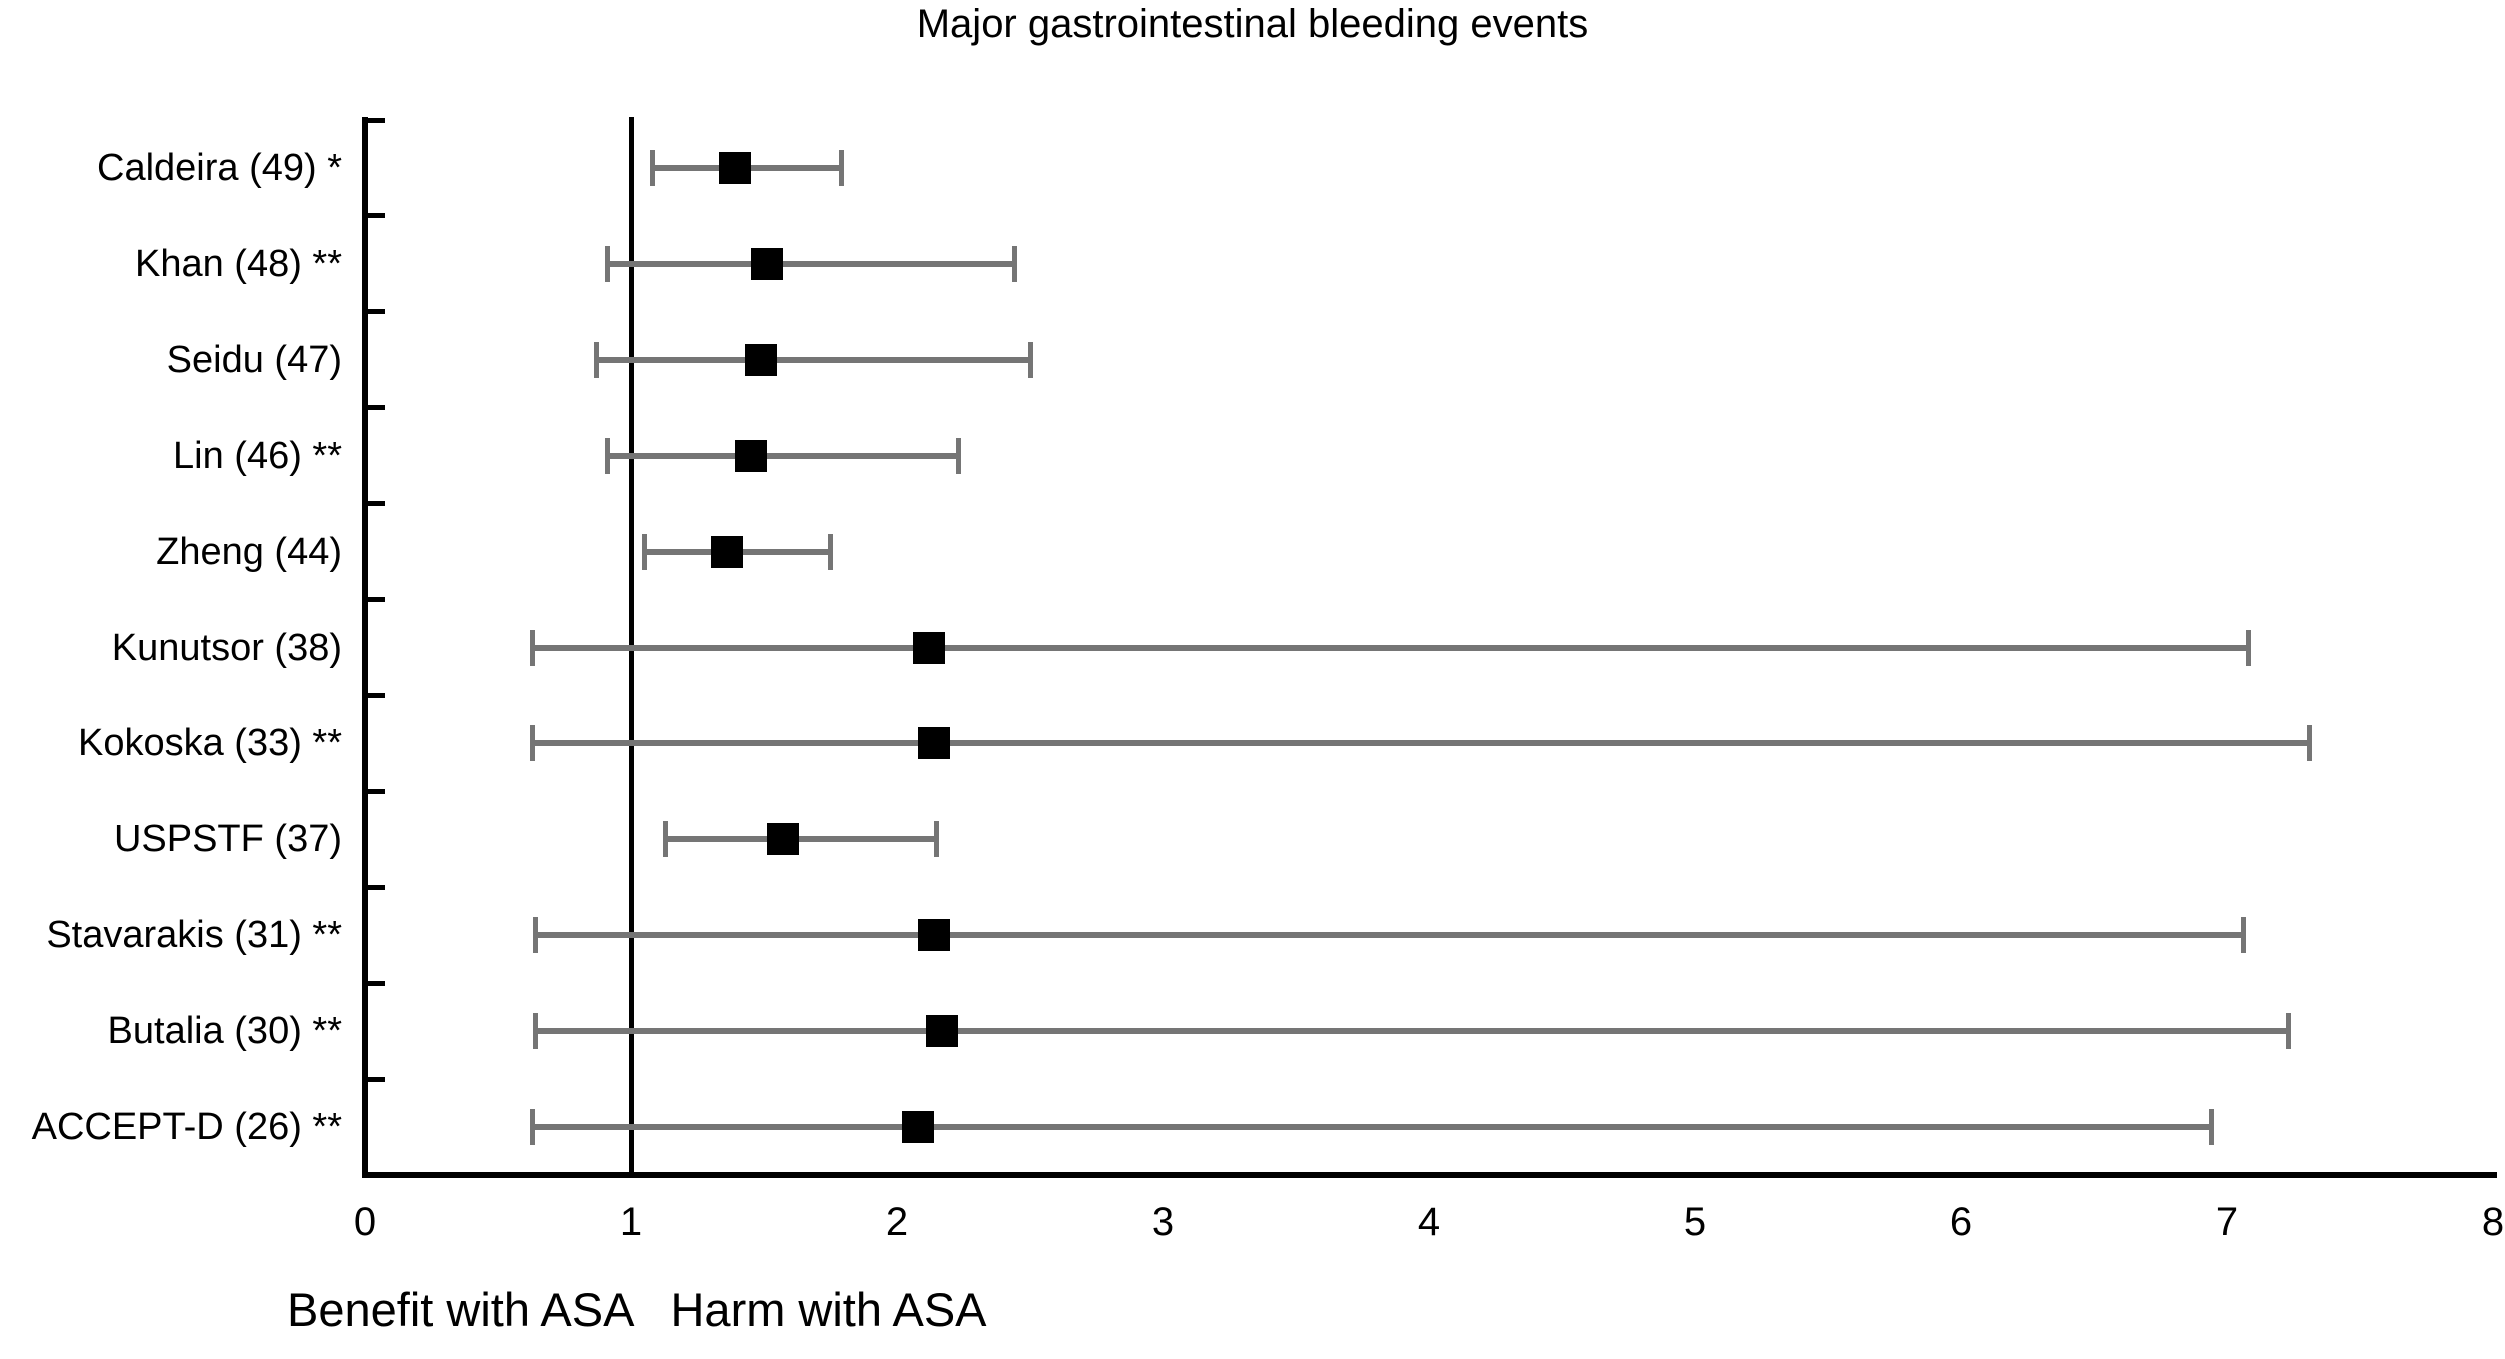  Describe the element at coordinates (637, 1309) in the screenshot. I see `x-axis-caption: Benefit with ASA Harm with ASA` at that location.